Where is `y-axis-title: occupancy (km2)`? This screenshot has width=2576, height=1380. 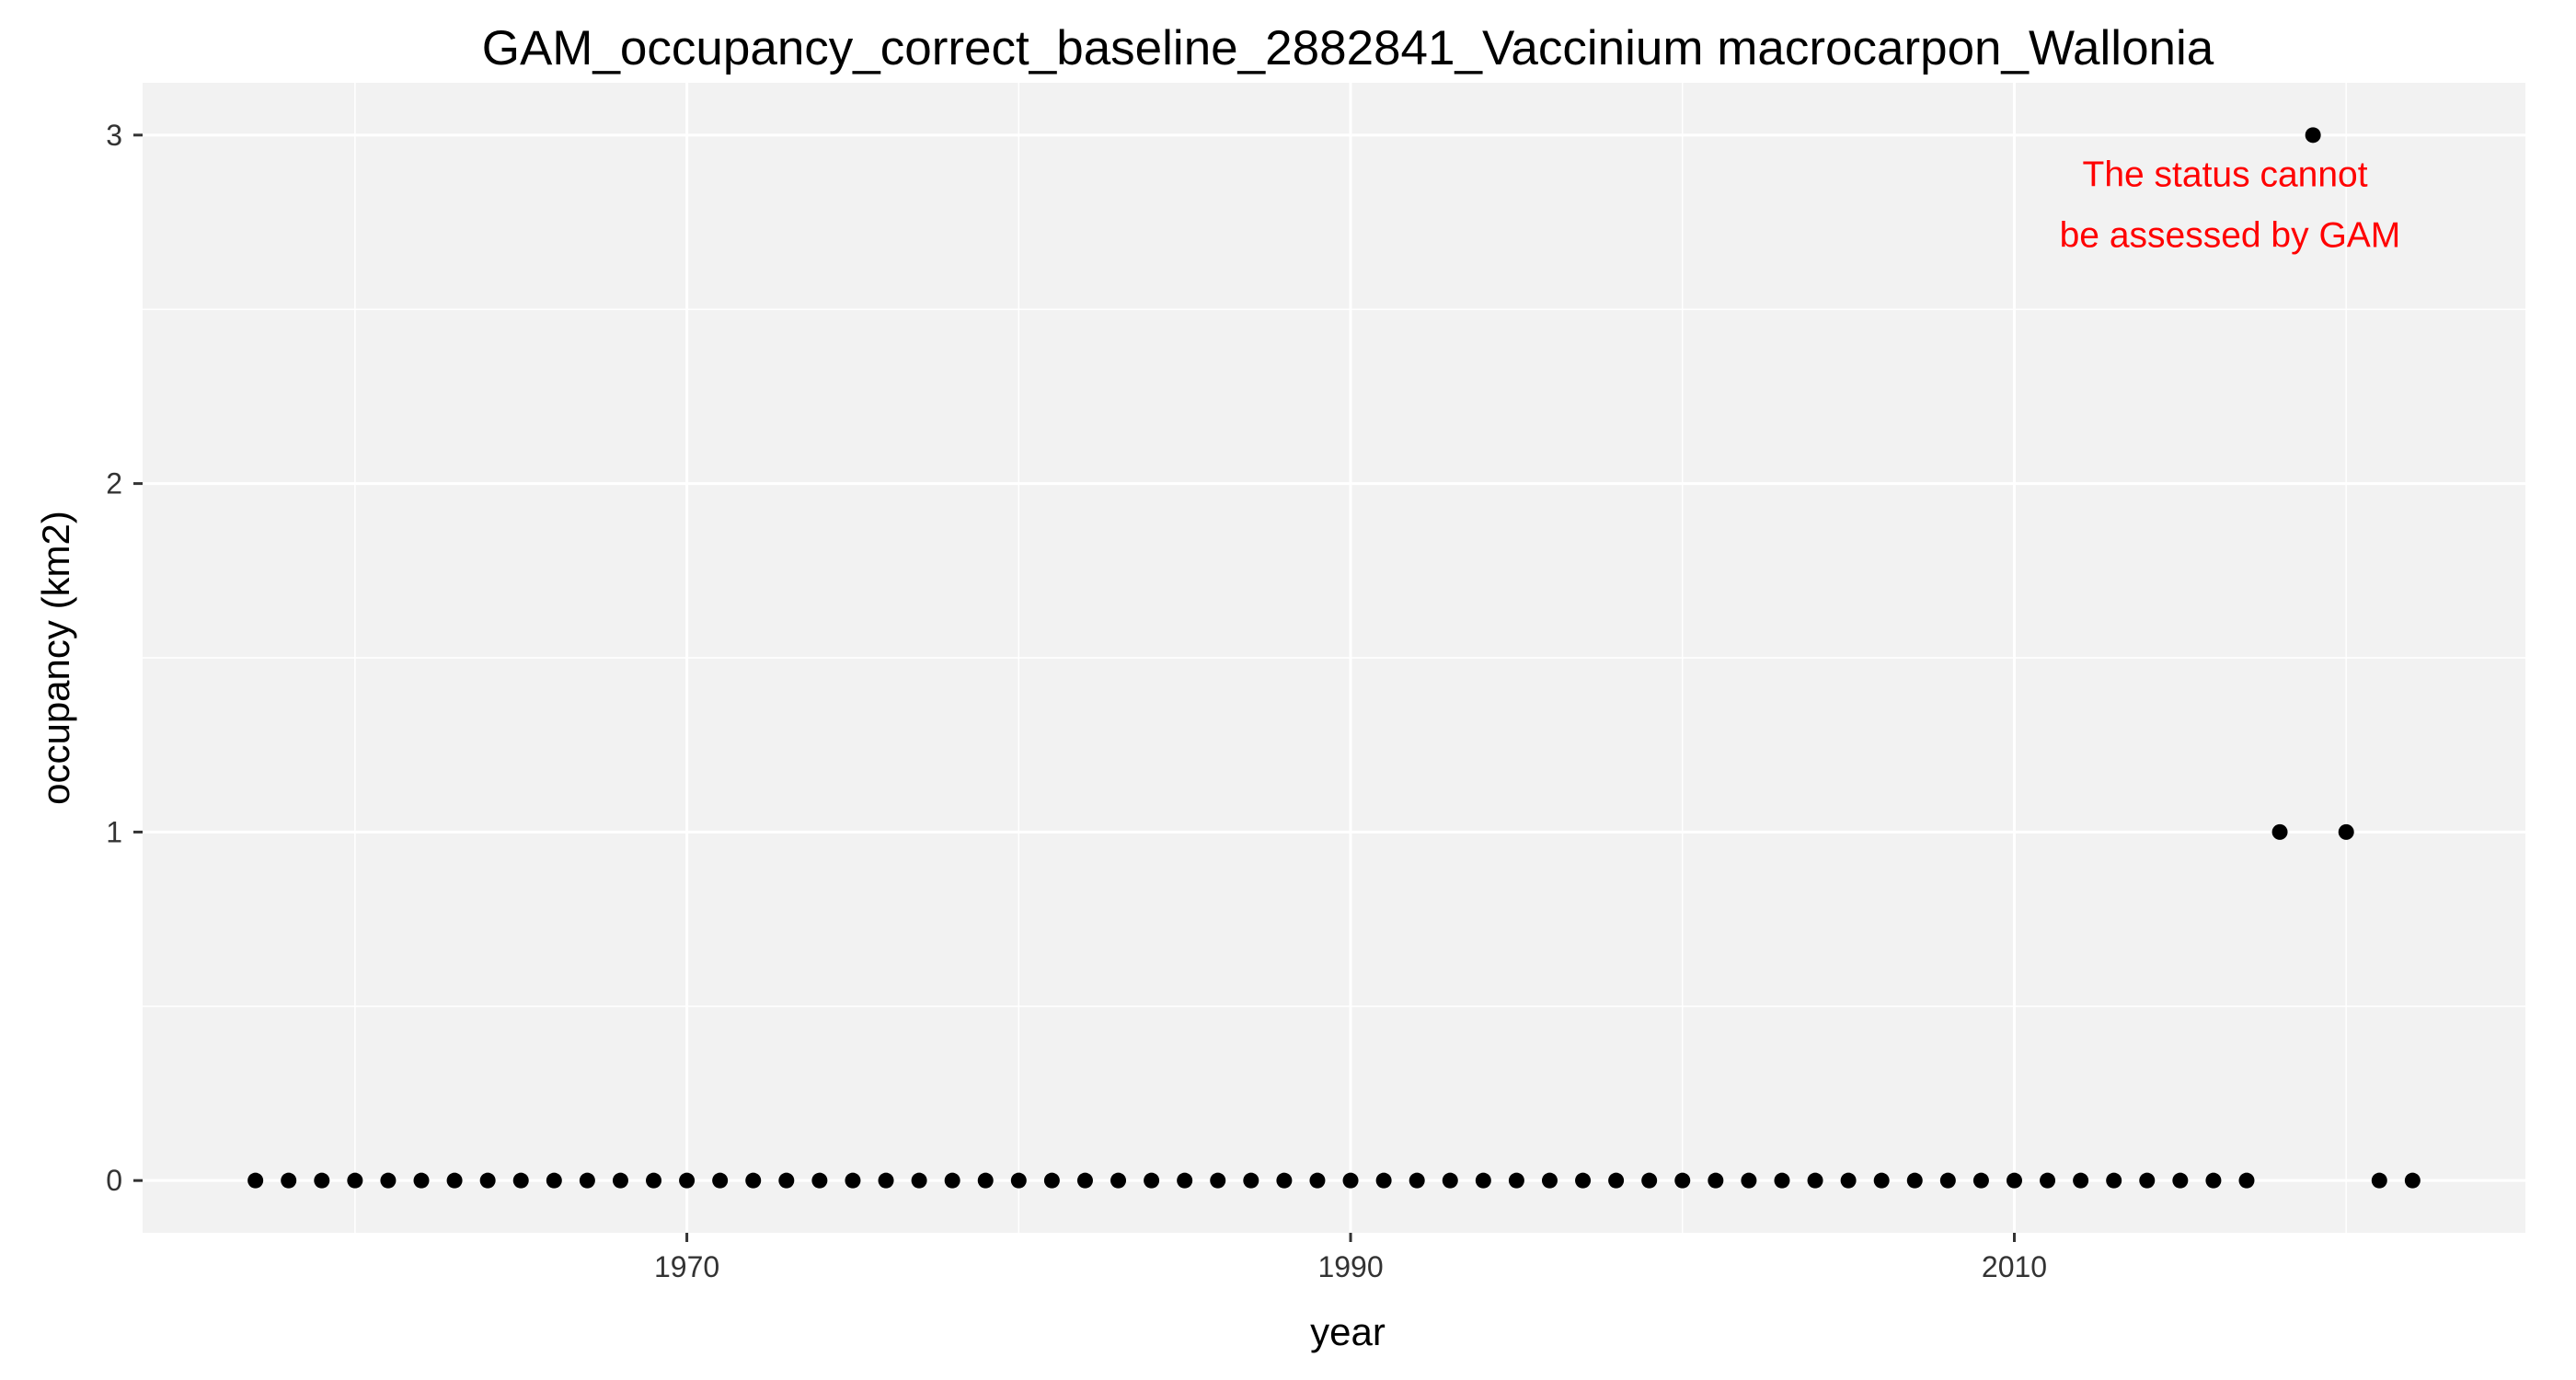
y-axis-title: occupancy (km2) is located at coordinates (55, 658).